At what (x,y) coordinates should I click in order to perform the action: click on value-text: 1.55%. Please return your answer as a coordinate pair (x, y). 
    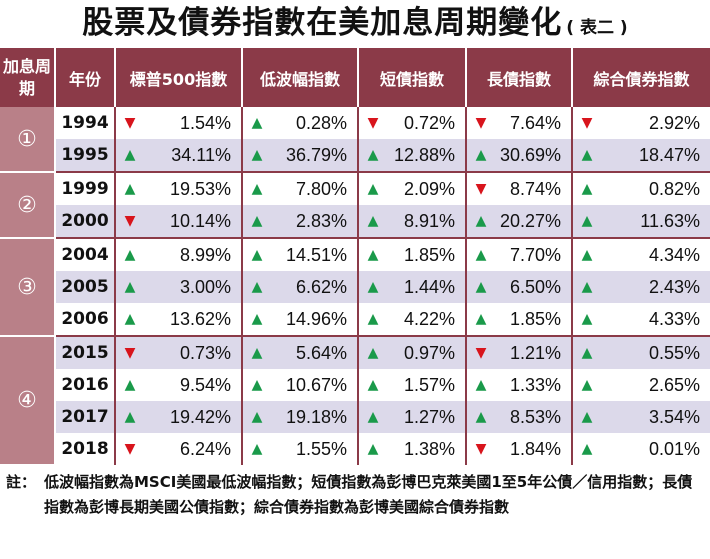
    Looking at the image, I should click on (321, 448).